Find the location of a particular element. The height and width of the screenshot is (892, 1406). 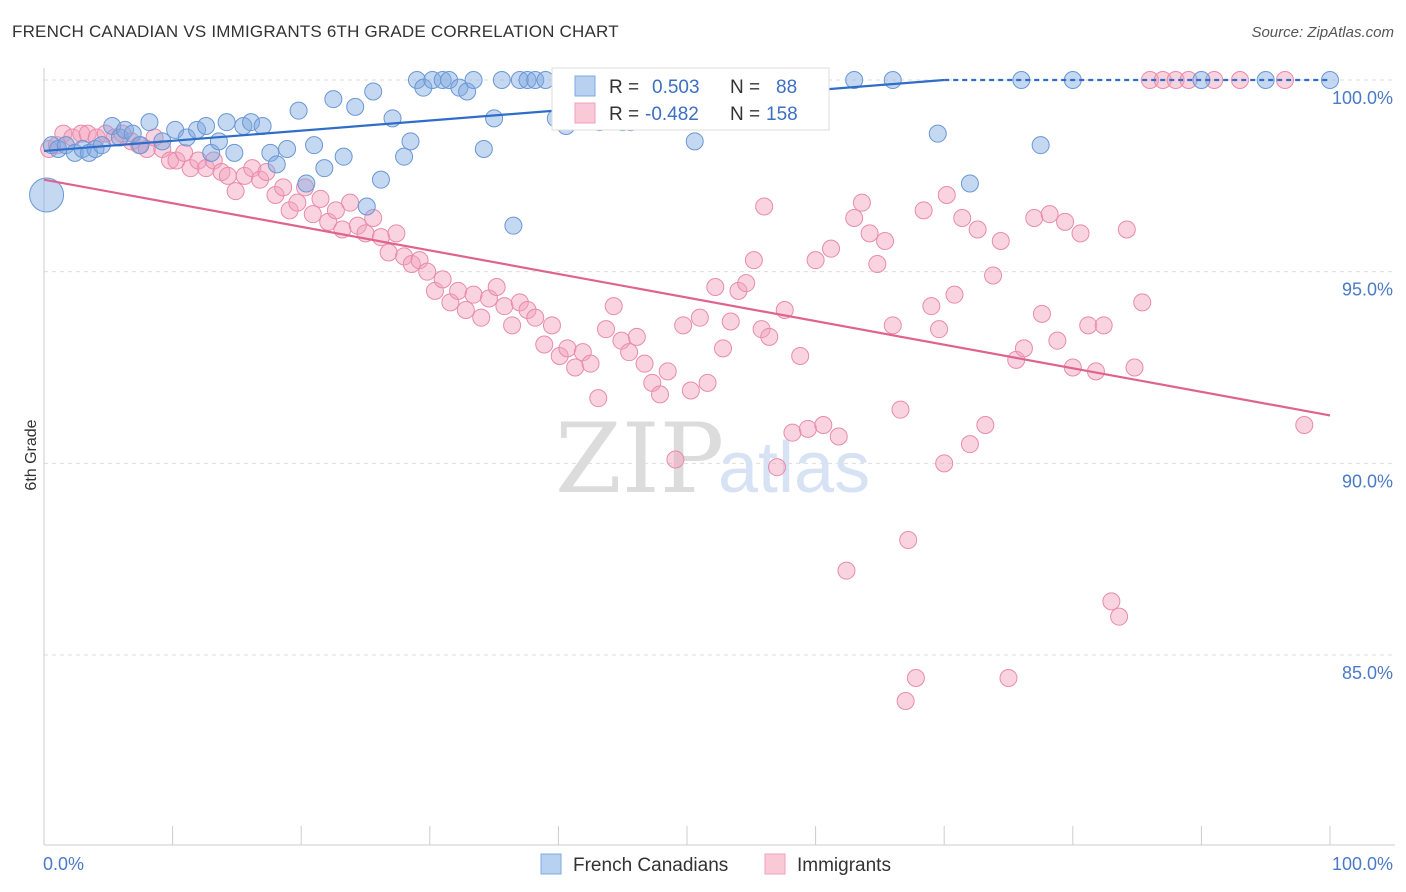

watermark-zip: ZIP is located at coordinates (639, 459).